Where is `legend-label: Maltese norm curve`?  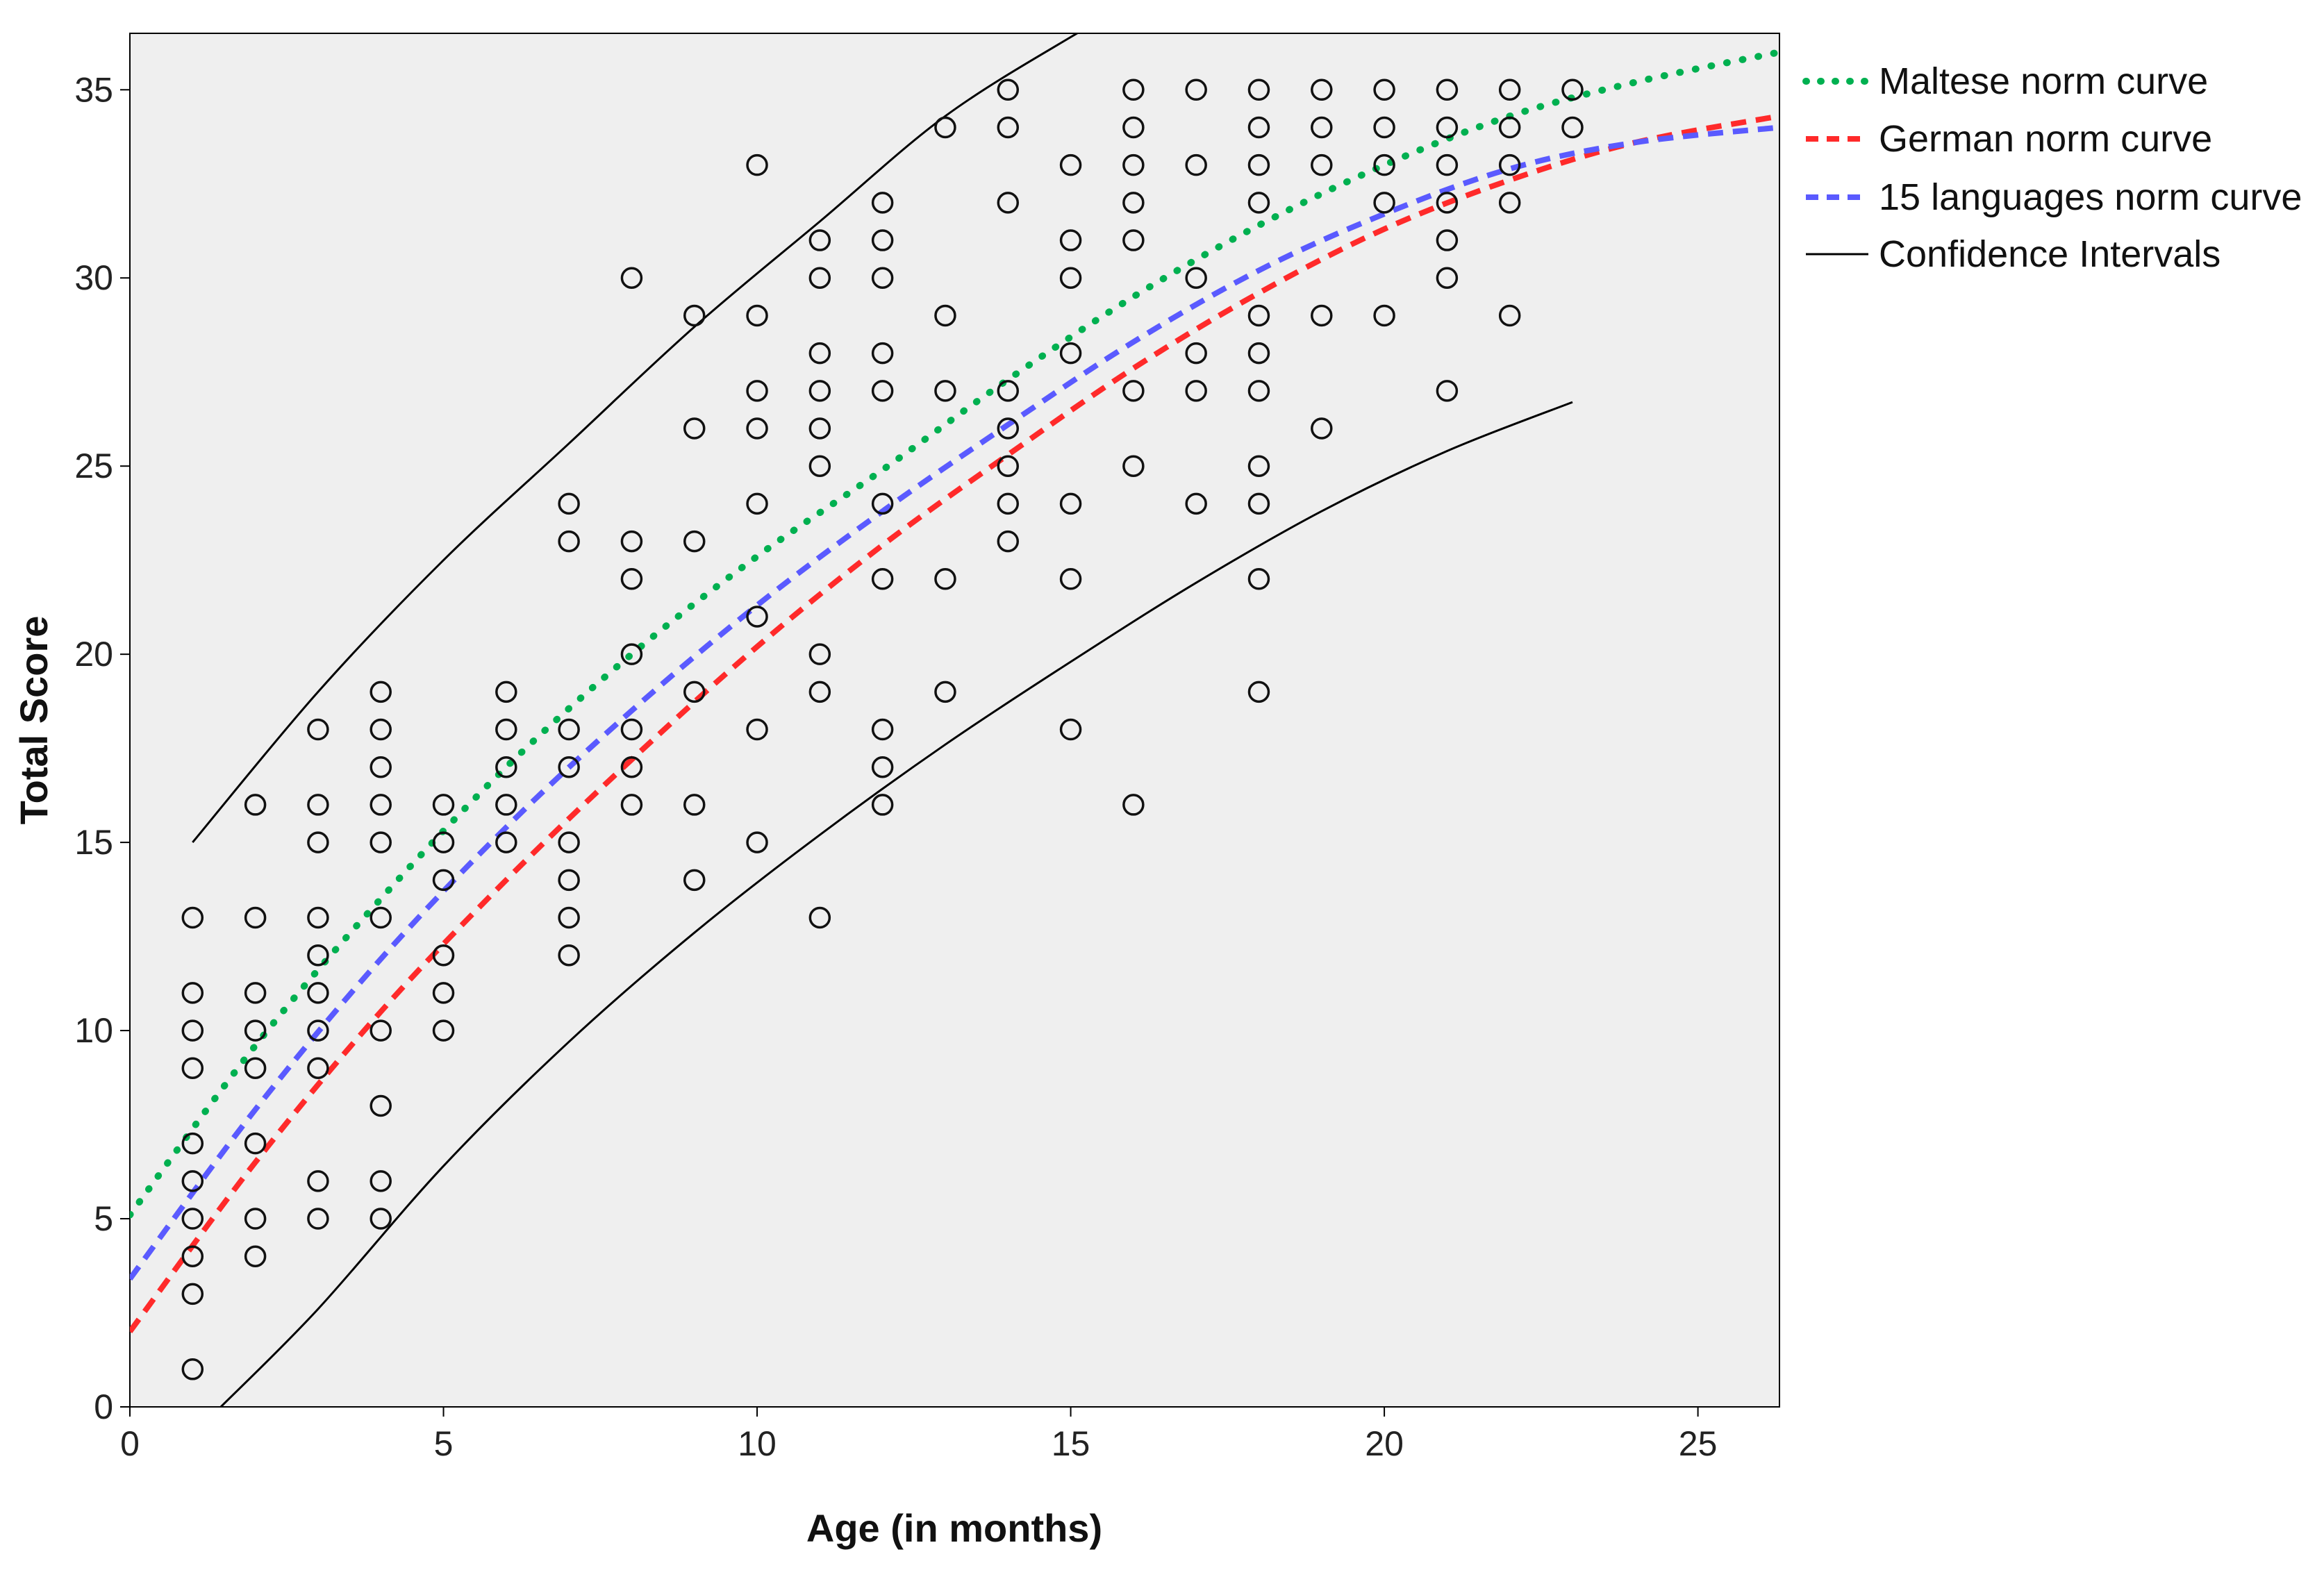 legend-label: Maltese norm curve is located at coordinates (2043, 81).